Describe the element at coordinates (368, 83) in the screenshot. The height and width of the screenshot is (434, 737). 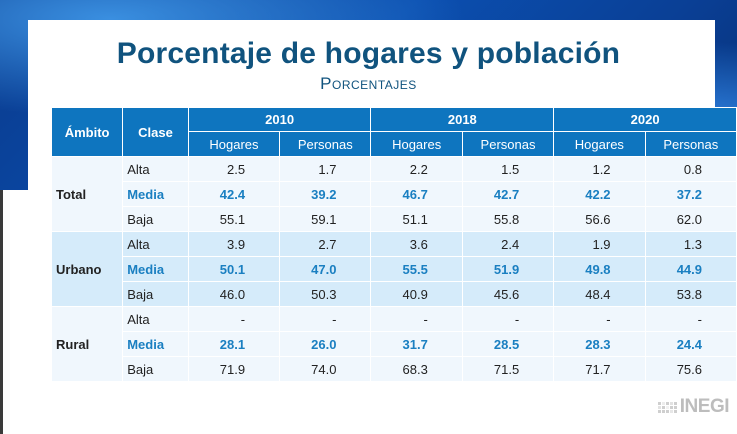
I see `page-subtitle: Porcentajes` at that location.